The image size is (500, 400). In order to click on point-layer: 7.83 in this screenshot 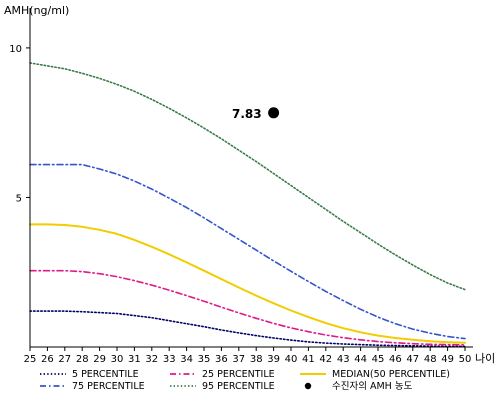, I will do `click(256, 114)`.